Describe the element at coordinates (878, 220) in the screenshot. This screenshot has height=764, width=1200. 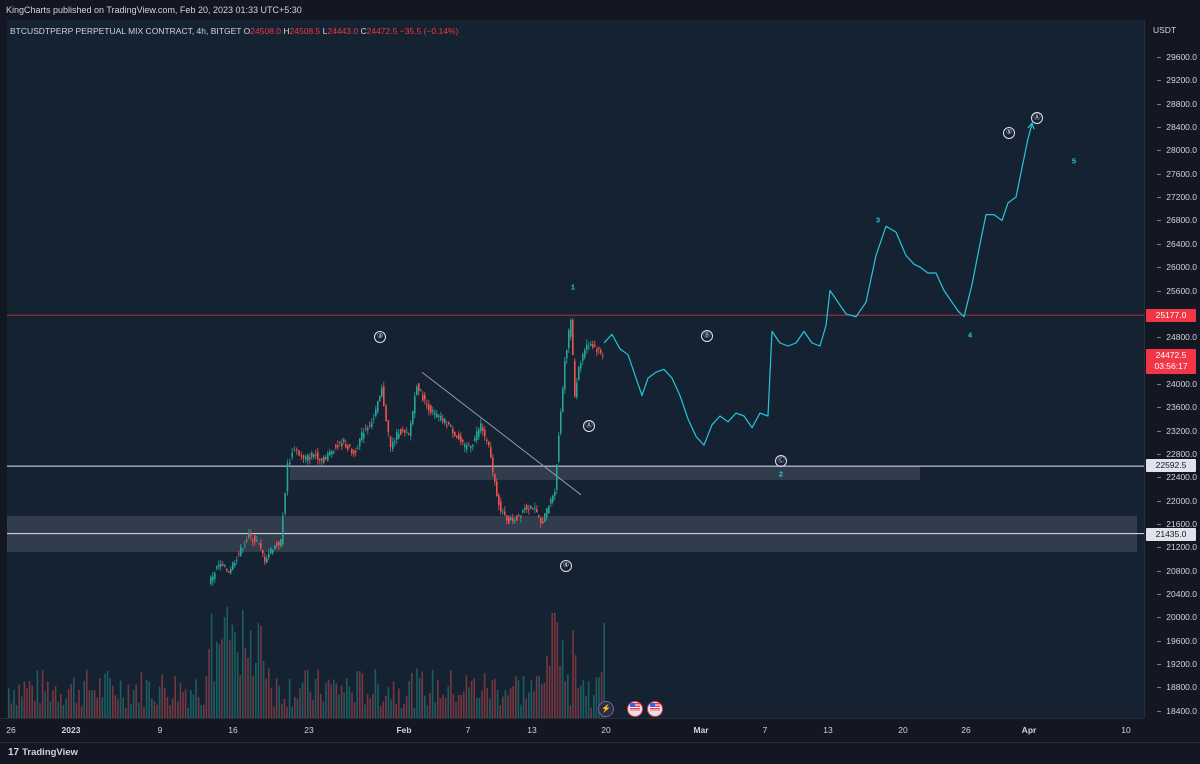
I see `wave-3-number: 3` at that location.